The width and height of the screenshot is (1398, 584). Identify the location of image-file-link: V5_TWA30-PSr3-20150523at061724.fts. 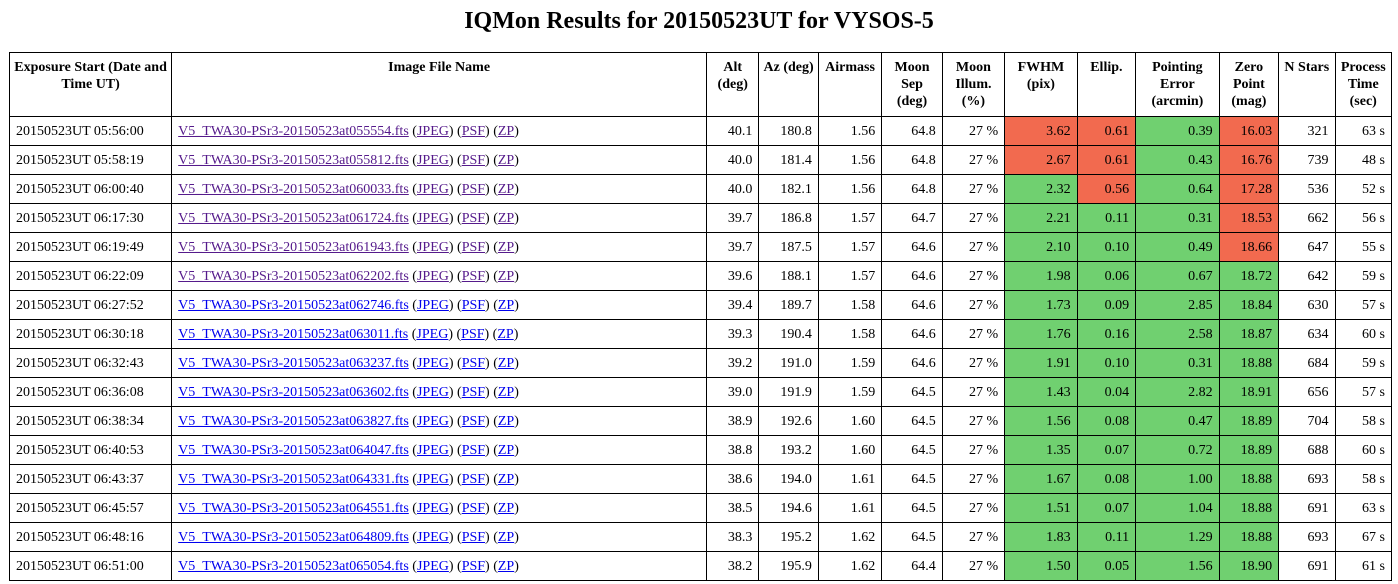
(293, 218).